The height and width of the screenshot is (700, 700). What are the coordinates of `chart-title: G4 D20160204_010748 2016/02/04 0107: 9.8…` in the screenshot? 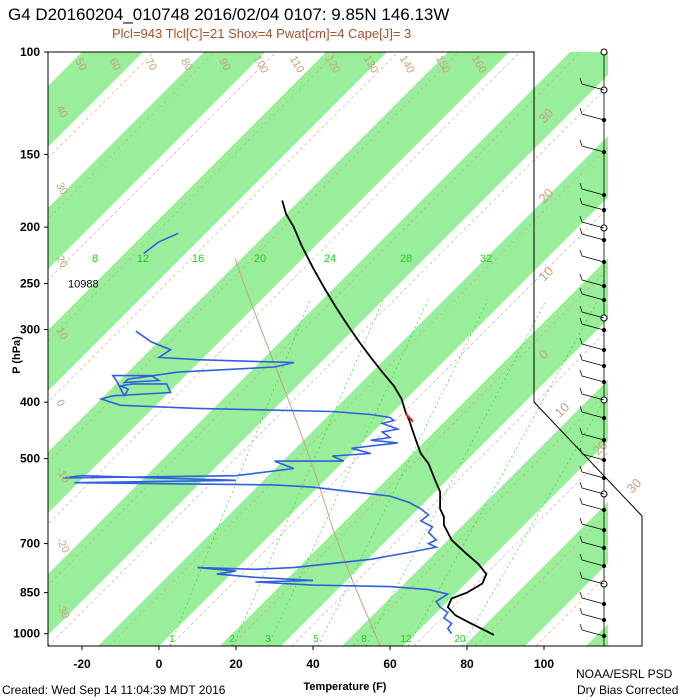 It's located at (228, 14).